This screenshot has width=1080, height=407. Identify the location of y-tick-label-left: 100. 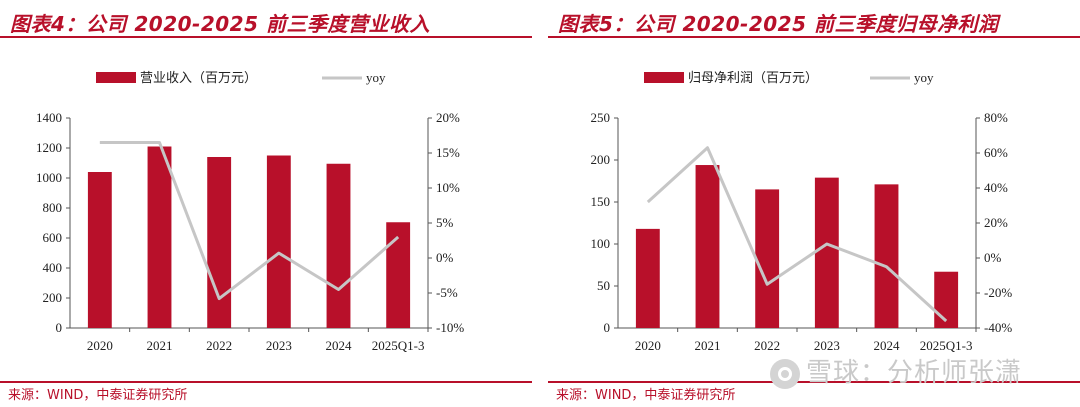
(601, 243).